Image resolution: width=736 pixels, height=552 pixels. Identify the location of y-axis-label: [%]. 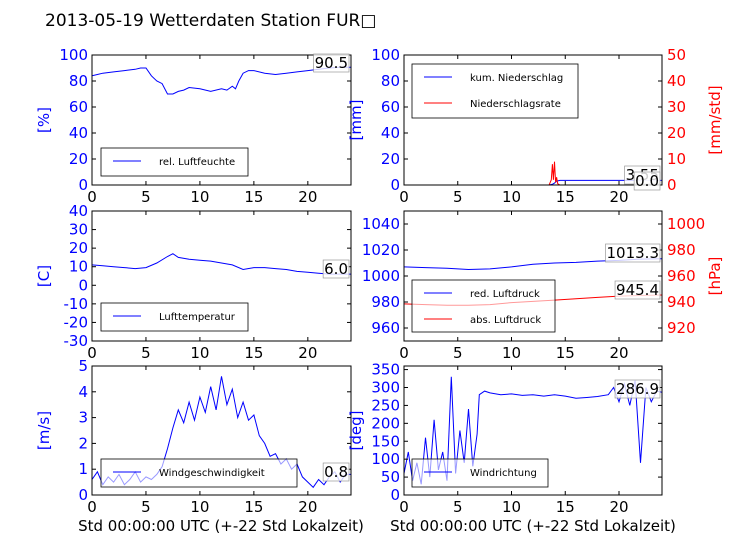
(44, 120).